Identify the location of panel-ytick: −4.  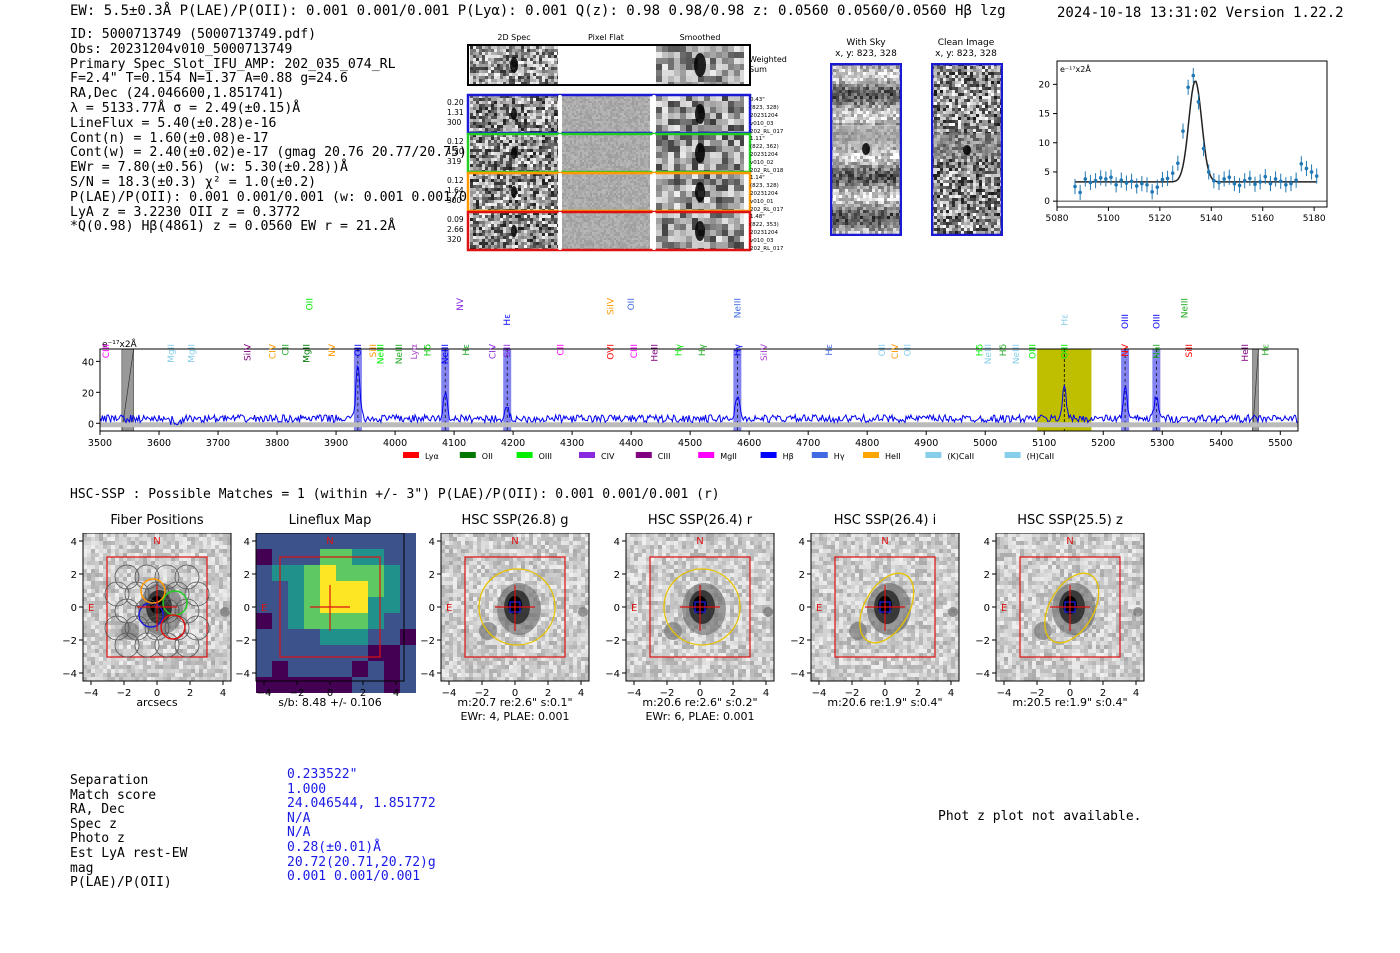
(242, 674).